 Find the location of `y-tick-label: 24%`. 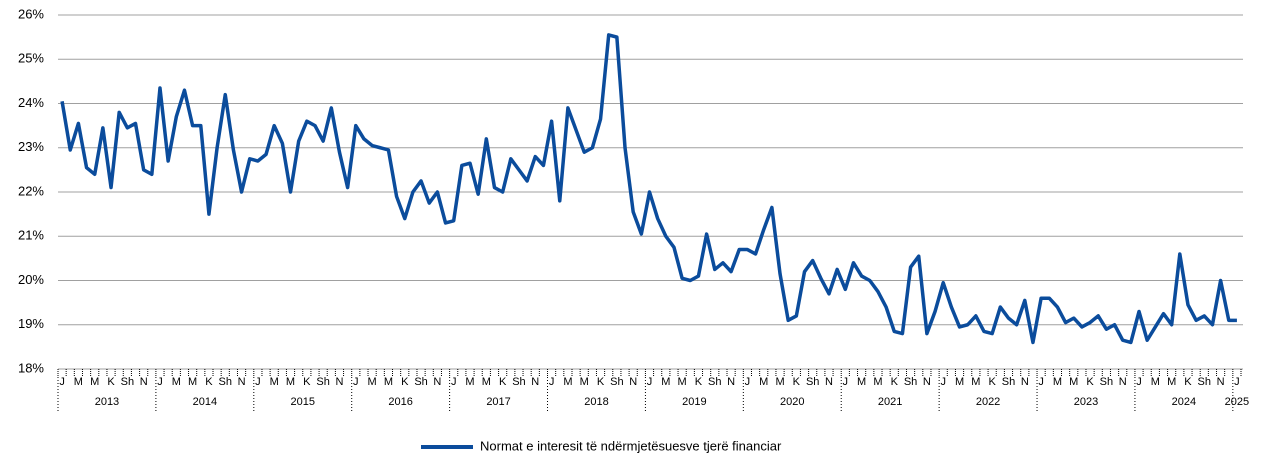

y-tick-label: 24% is located at coordinates (31, 102).